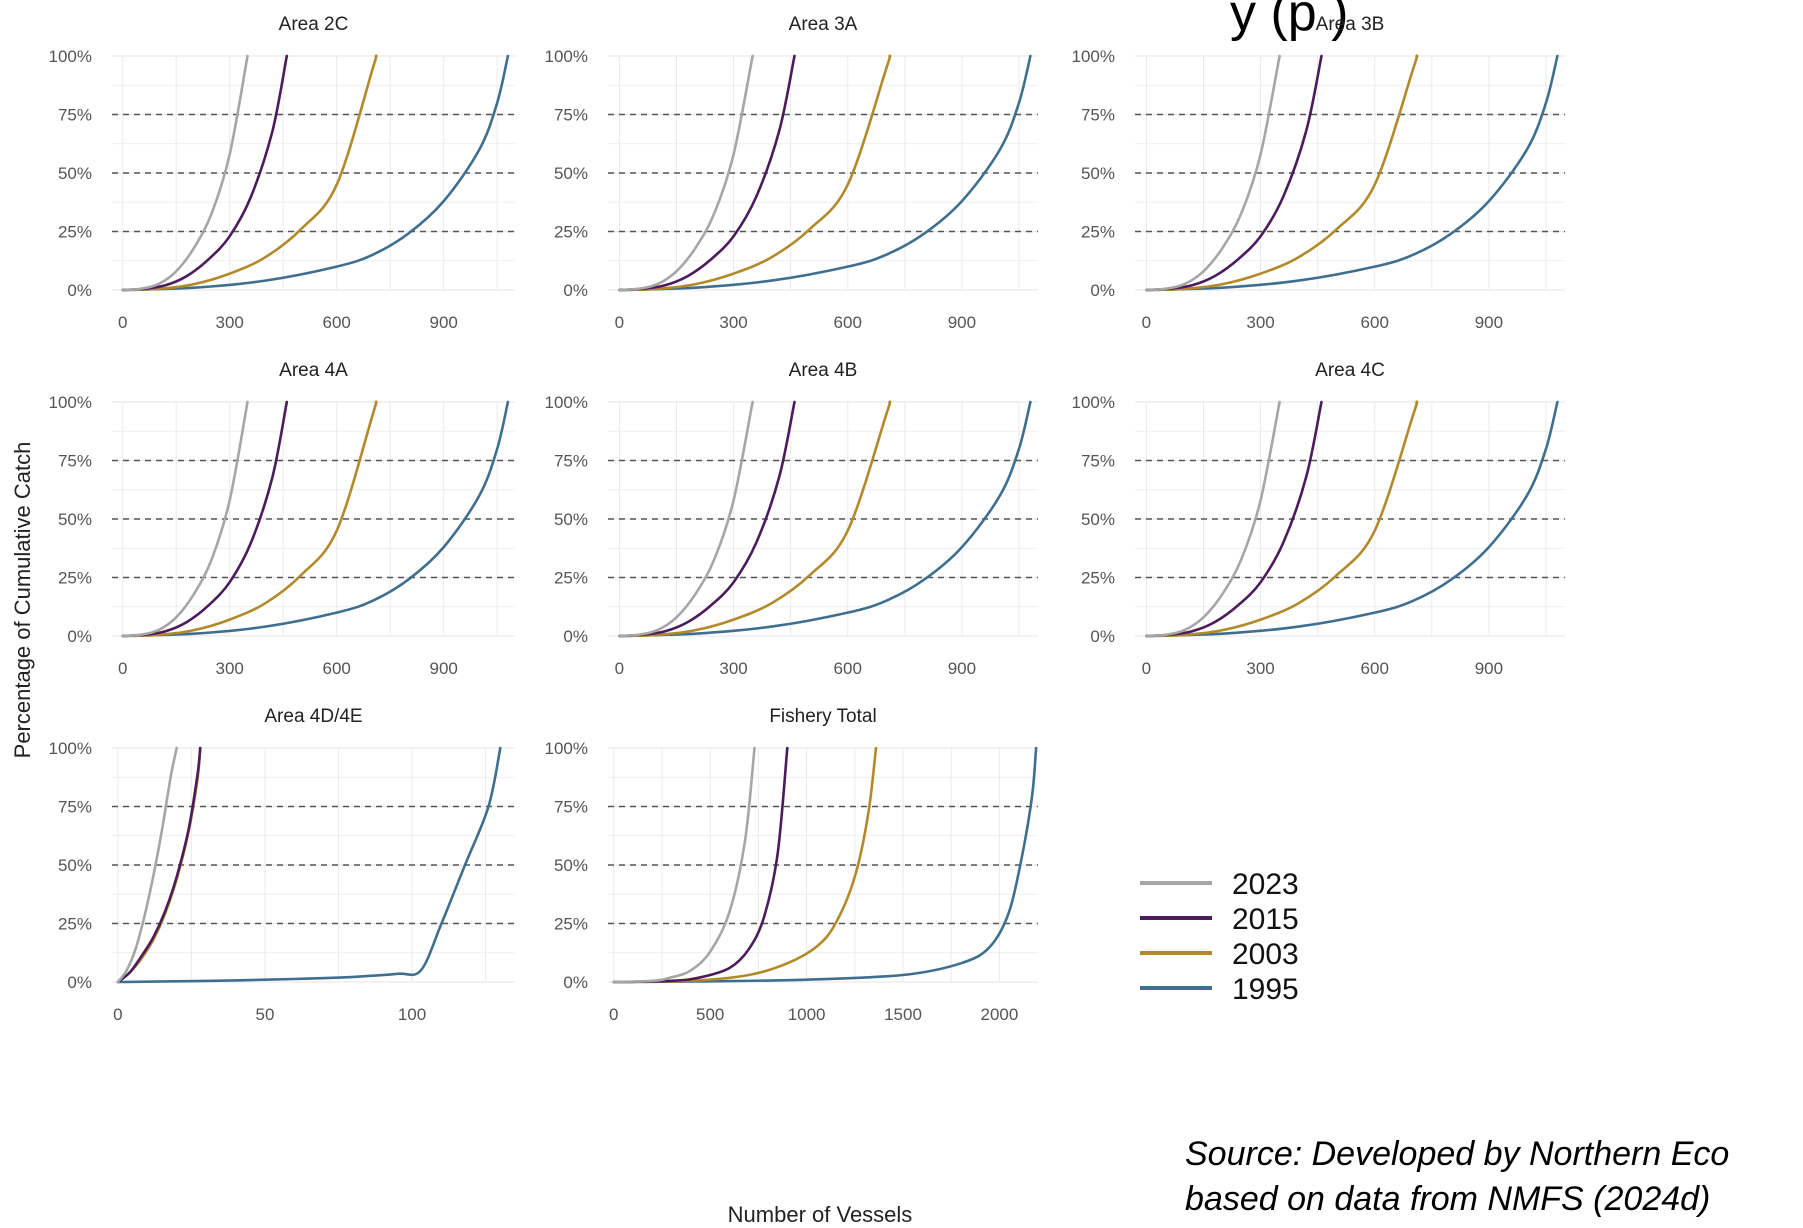 This screenshot has height=1228, width=1803. I want to click on x-tick-label: 500, so click(710, 1014).